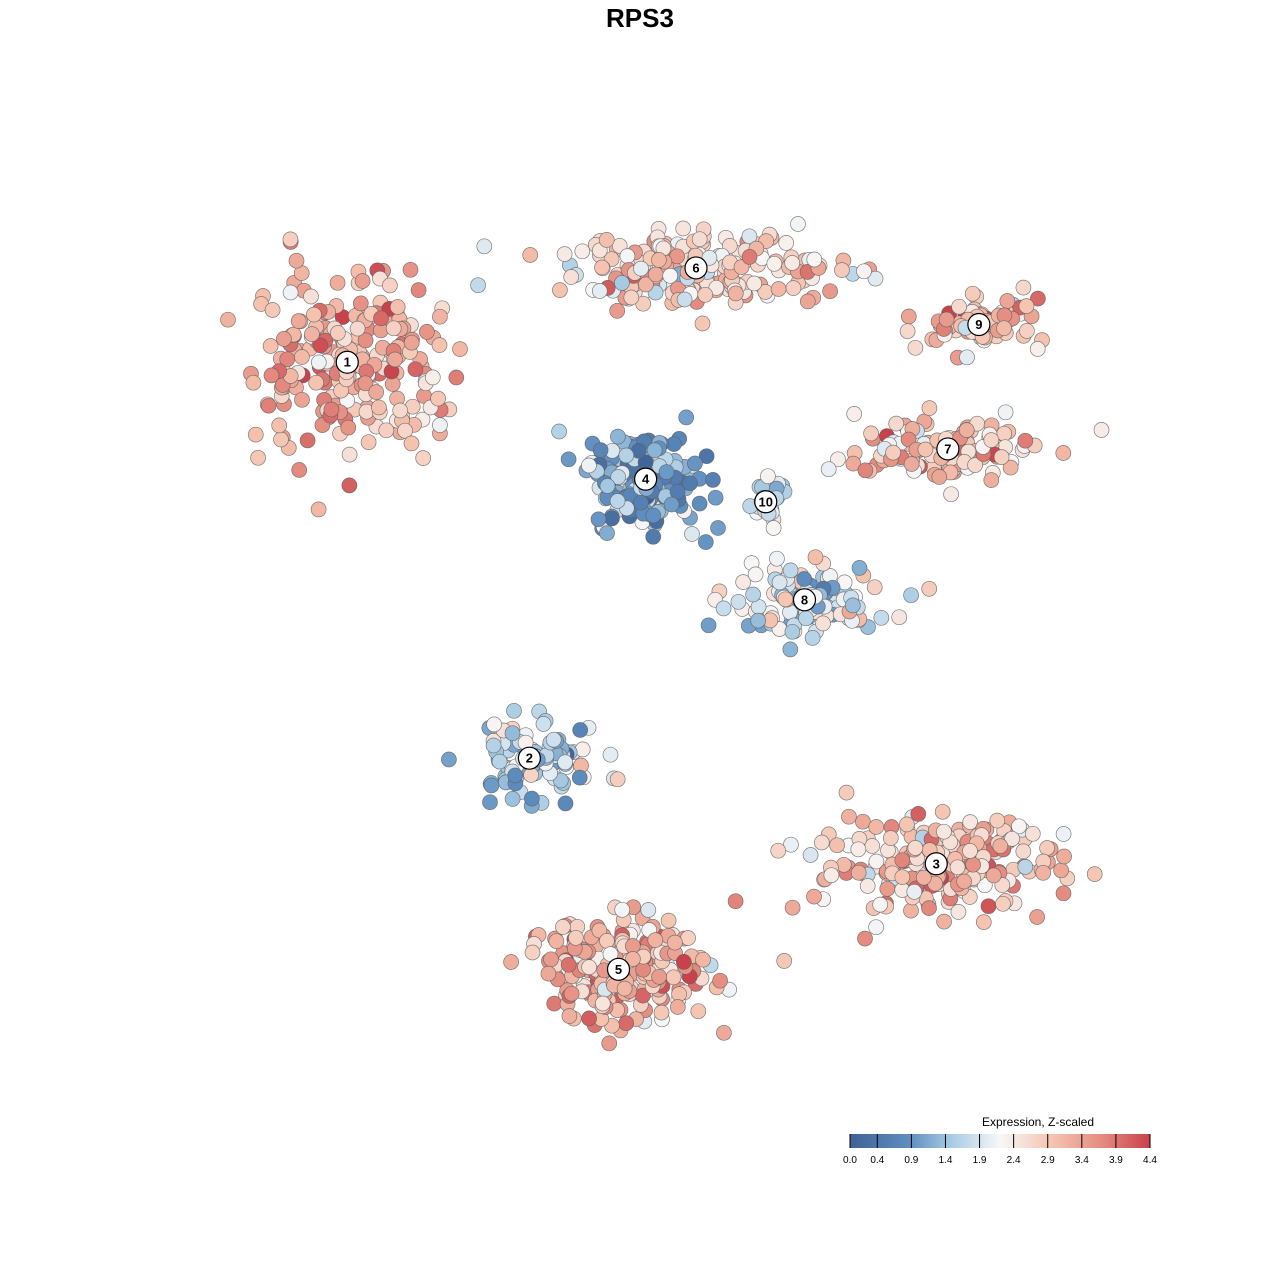 The width and height of the screenshot is (1280, 1280). What do you see at coordinates (646, 479) in the screenshot?
I see `cluster-label-4: 4` at bounding box center [646, 479].